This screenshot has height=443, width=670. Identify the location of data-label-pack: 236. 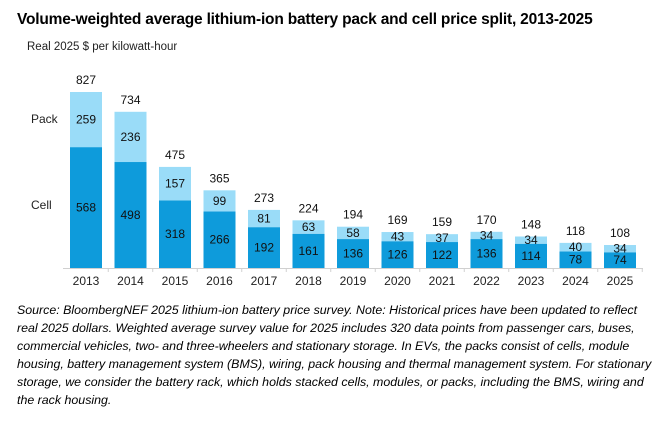
(130, 137).